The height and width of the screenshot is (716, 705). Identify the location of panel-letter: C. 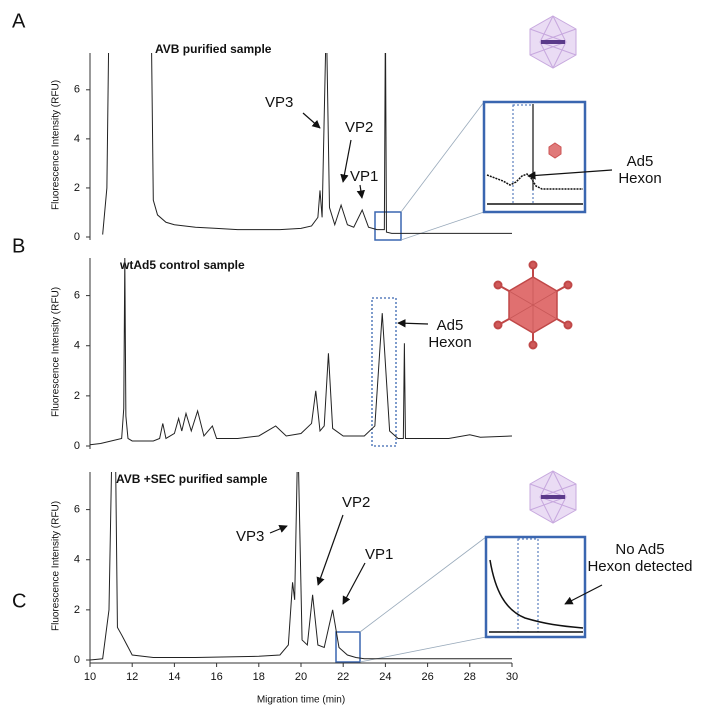
(19, 601).